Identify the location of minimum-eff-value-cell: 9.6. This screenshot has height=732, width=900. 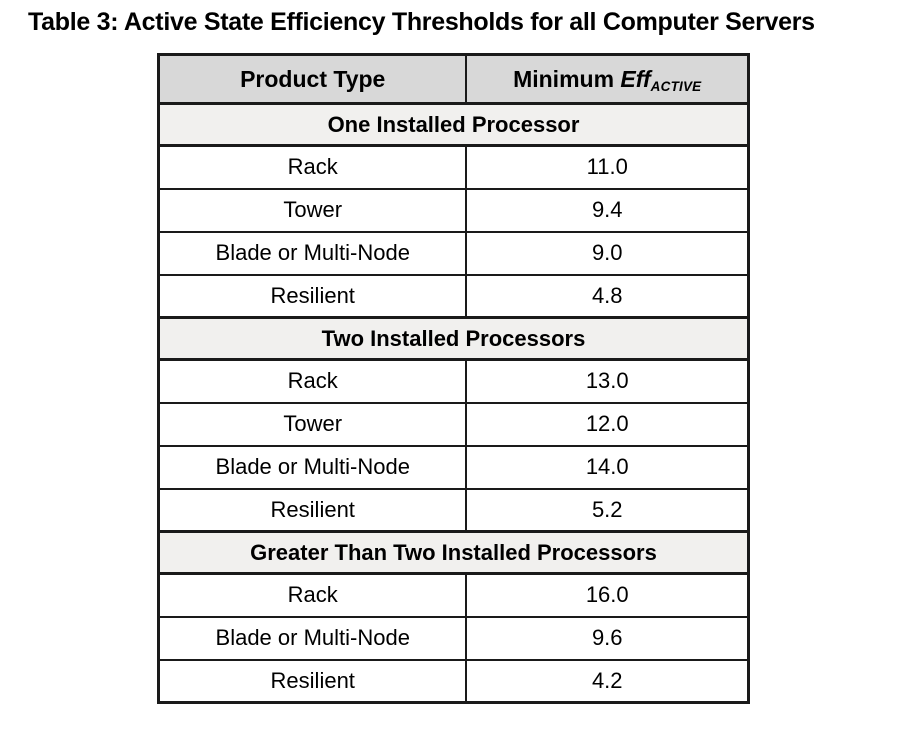
(607, 638).